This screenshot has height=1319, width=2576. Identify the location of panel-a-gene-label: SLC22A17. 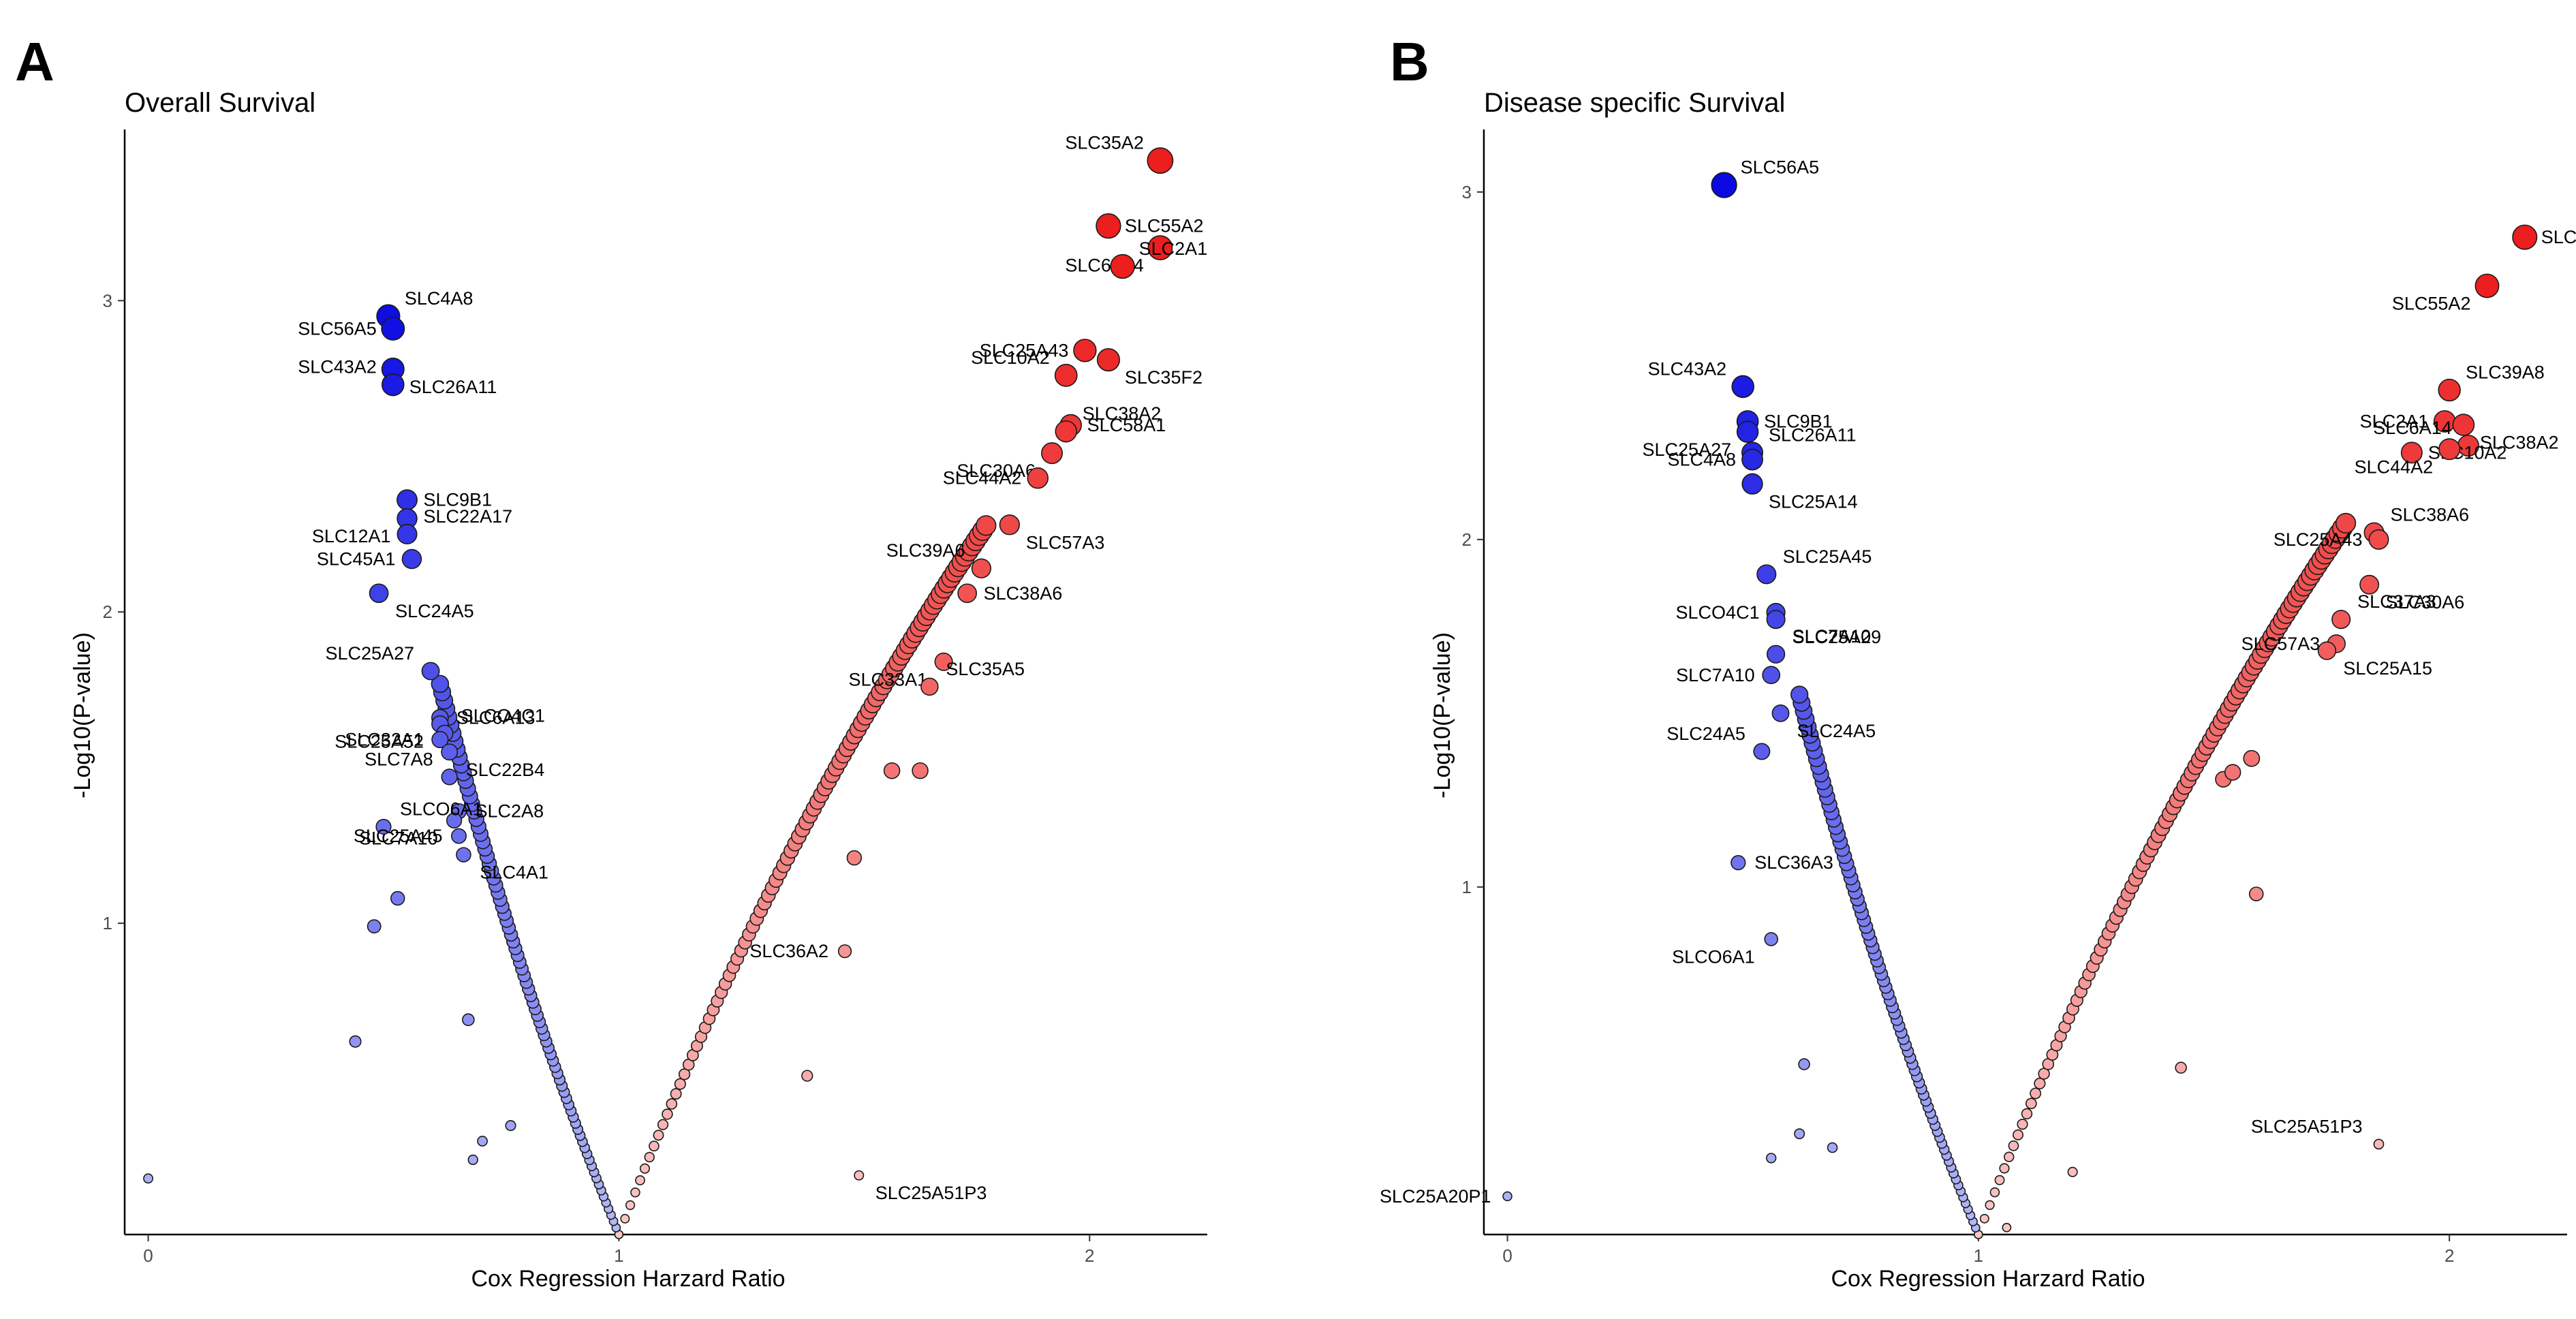
(468, 516).